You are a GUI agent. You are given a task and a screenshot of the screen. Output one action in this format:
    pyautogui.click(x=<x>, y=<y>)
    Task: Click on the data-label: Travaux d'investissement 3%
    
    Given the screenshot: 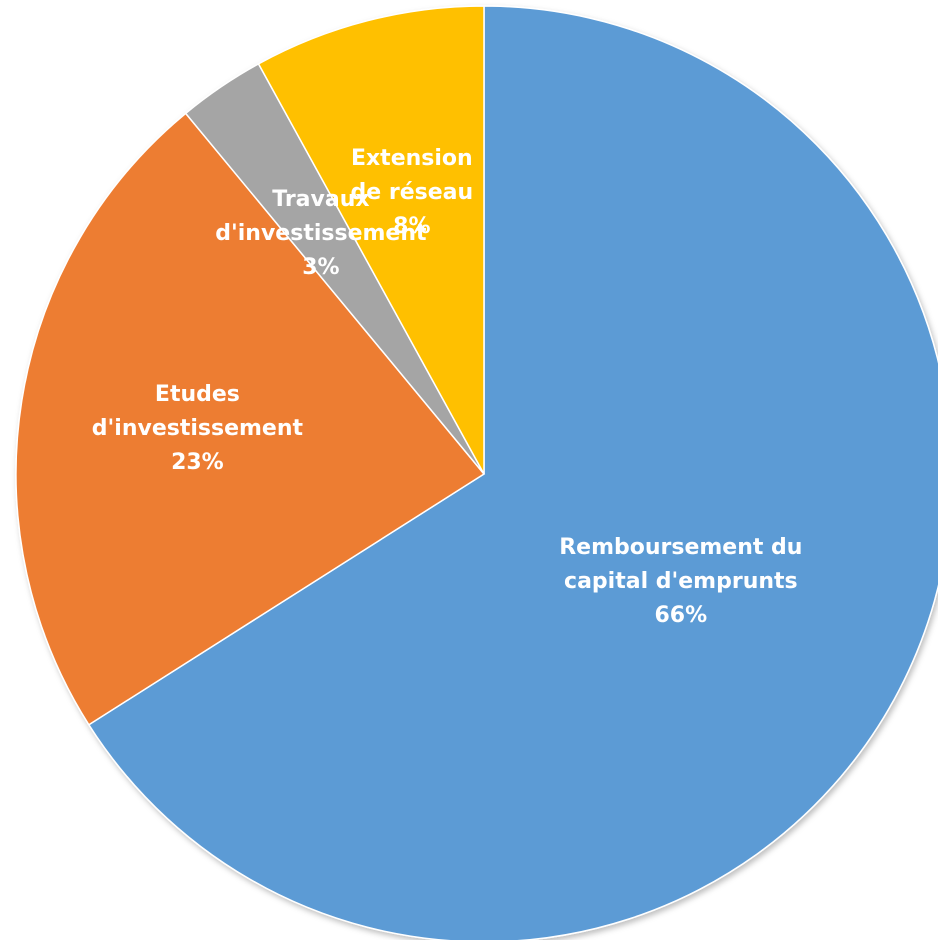 What is the action you would take?
    pyautogui.click(x=320, y=234)
    